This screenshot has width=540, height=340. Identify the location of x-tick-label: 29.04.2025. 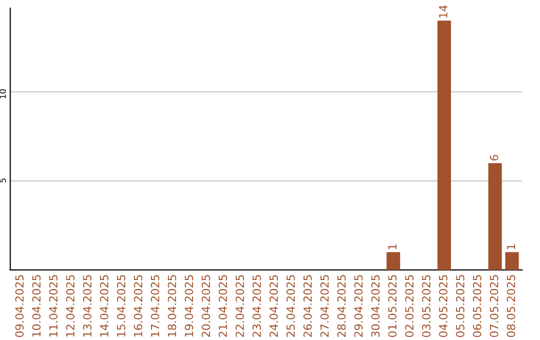
(358, 306).